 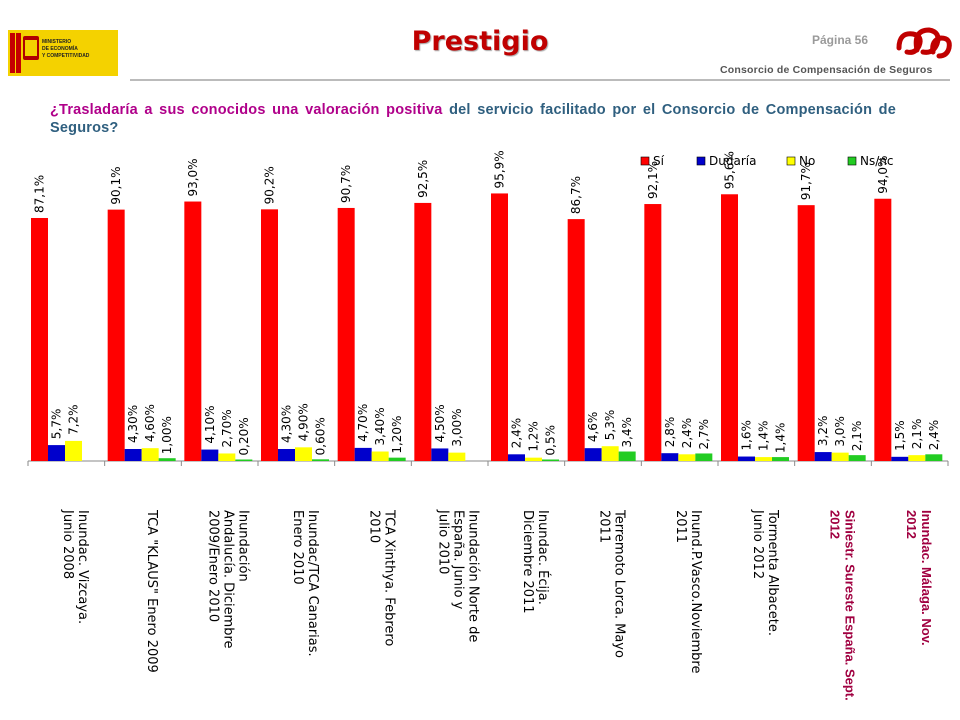 I want to click on category-label: Andalucía. Diciembre, so click(x=228, y=579).